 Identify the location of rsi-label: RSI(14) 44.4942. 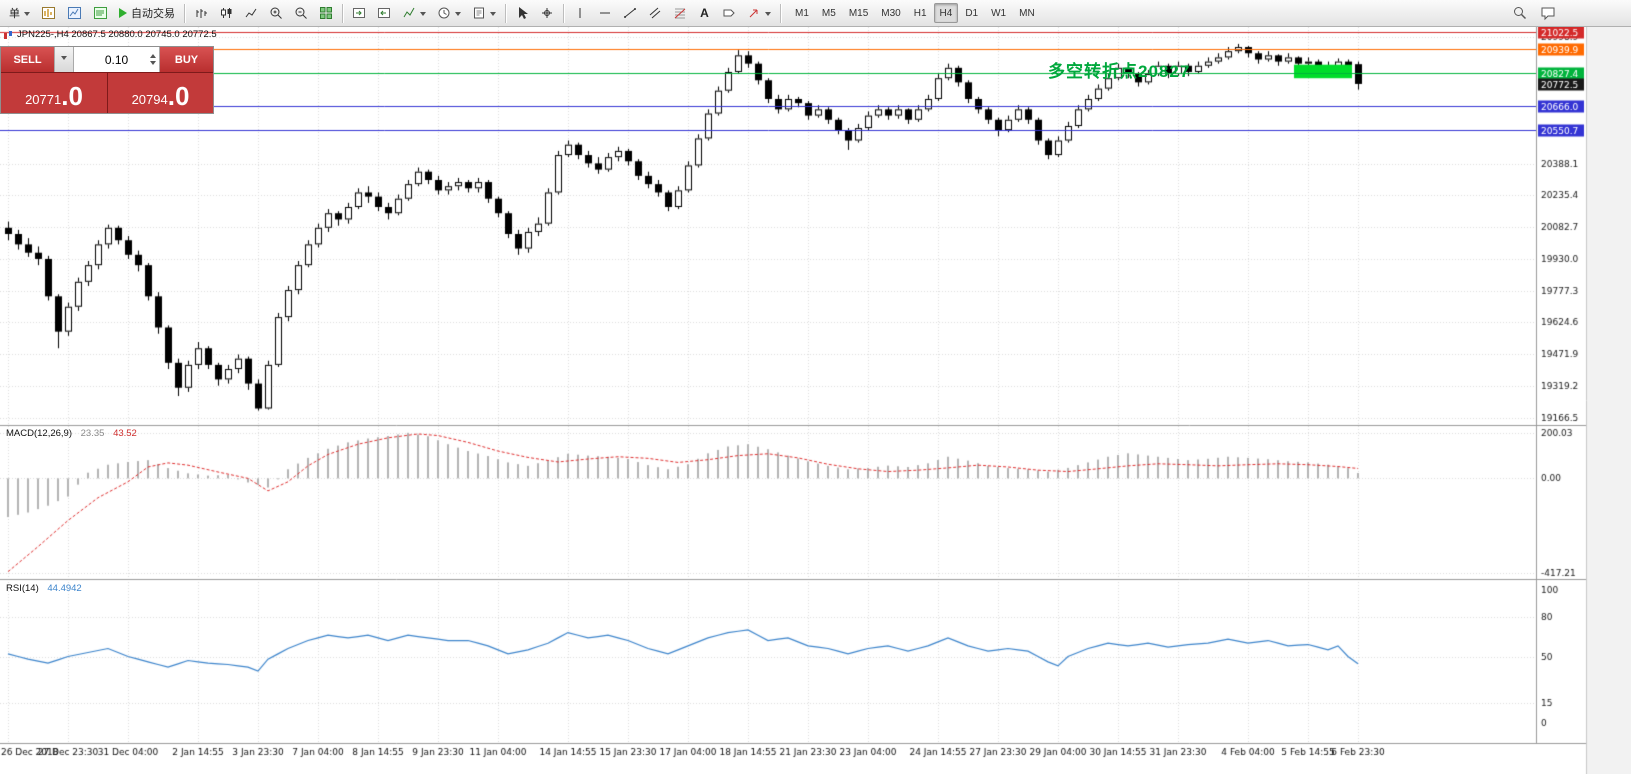
(44, 588).